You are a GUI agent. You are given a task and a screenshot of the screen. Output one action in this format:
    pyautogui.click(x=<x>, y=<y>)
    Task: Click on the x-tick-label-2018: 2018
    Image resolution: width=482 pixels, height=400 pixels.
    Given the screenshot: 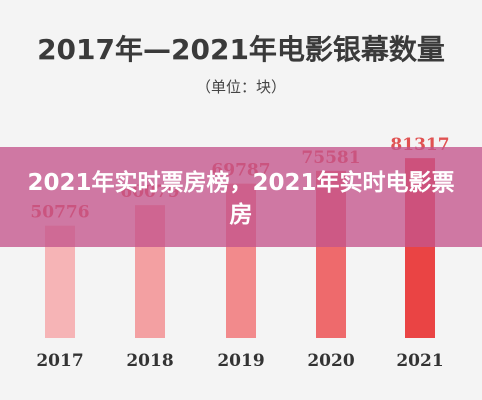 What is the action you would take?
    pyautogui.click(x=149, y=361)
    